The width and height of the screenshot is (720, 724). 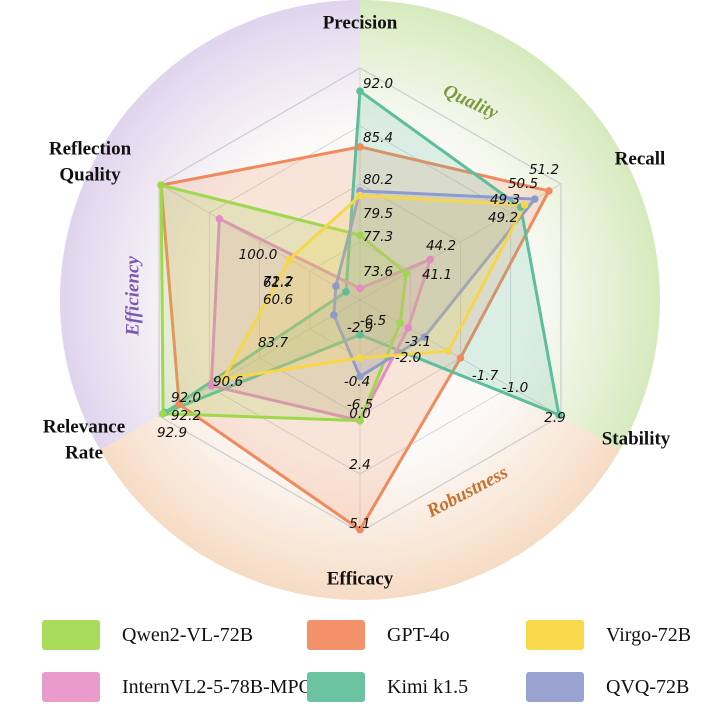 I want to click on value-label-internvl2-5-78b-mpo-reflection-quality: 72.2, so click(x=278, y=282).